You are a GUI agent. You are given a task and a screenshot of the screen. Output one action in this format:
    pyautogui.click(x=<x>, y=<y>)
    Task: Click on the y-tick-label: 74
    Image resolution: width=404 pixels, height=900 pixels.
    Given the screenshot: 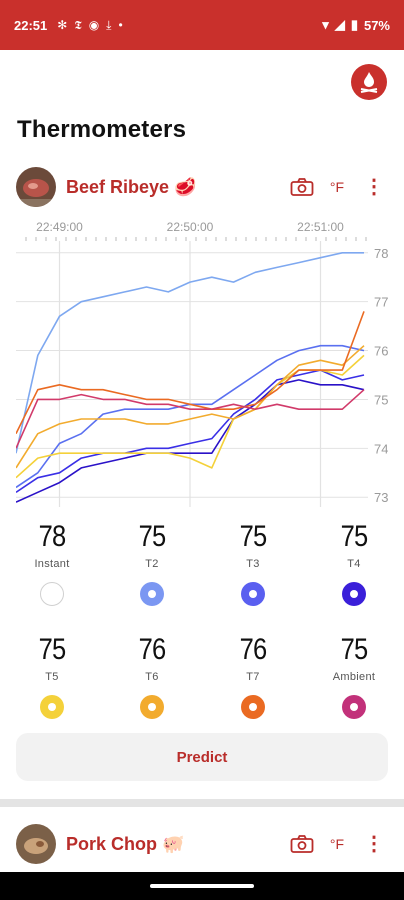 What is the action you would take?
    pyautogui.click(x=381, y=448)
    